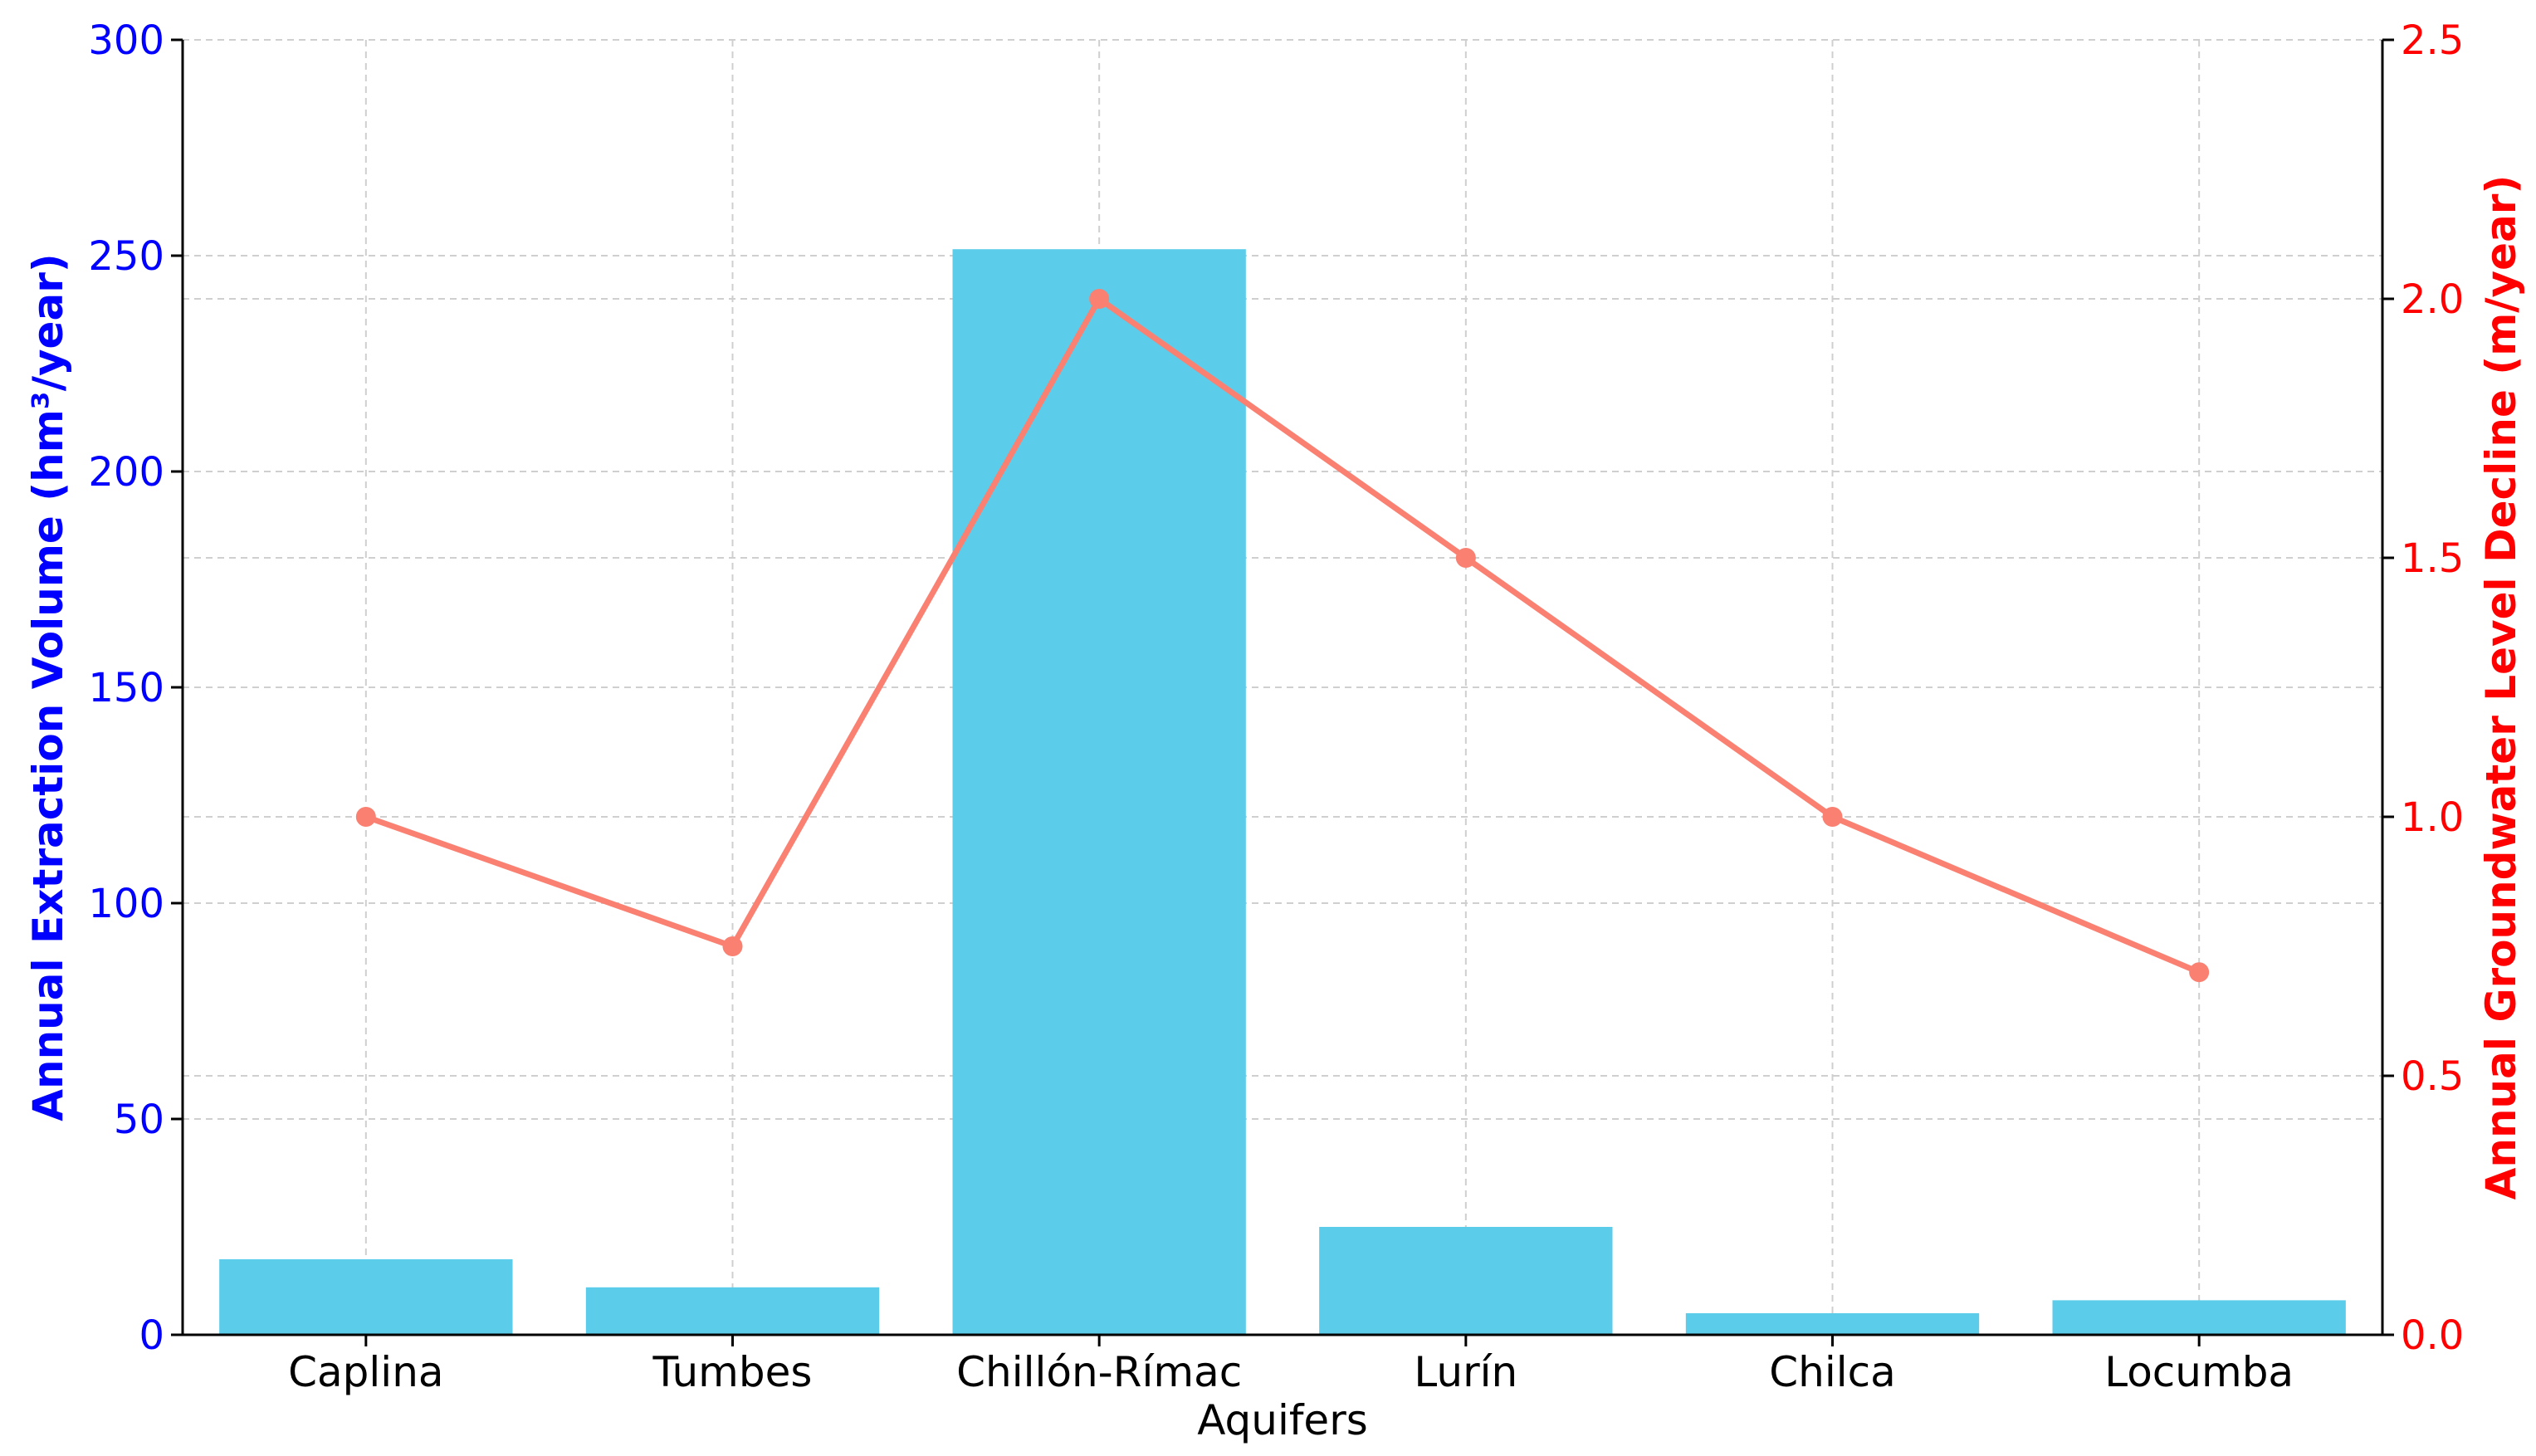 The image size is (2536, 1456). I want to click on right-tick-label: 2.5, so click(2432, 40).